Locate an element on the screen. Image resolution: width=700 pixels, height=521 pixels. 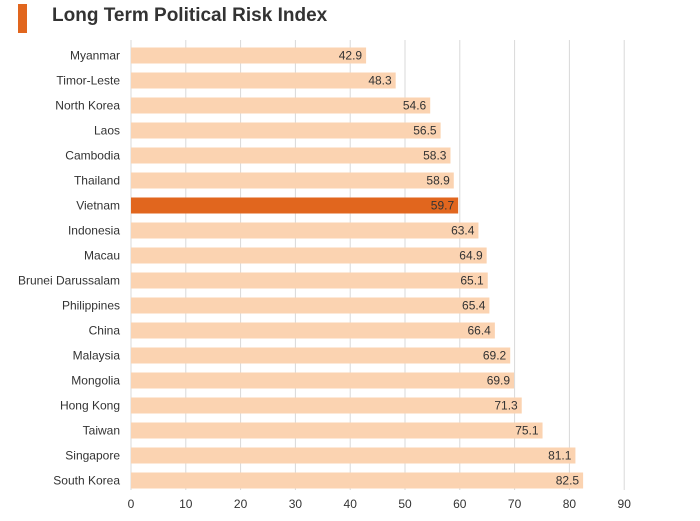
chart-title: Long Term Political Risk Index is located at coordinates (190, 15).